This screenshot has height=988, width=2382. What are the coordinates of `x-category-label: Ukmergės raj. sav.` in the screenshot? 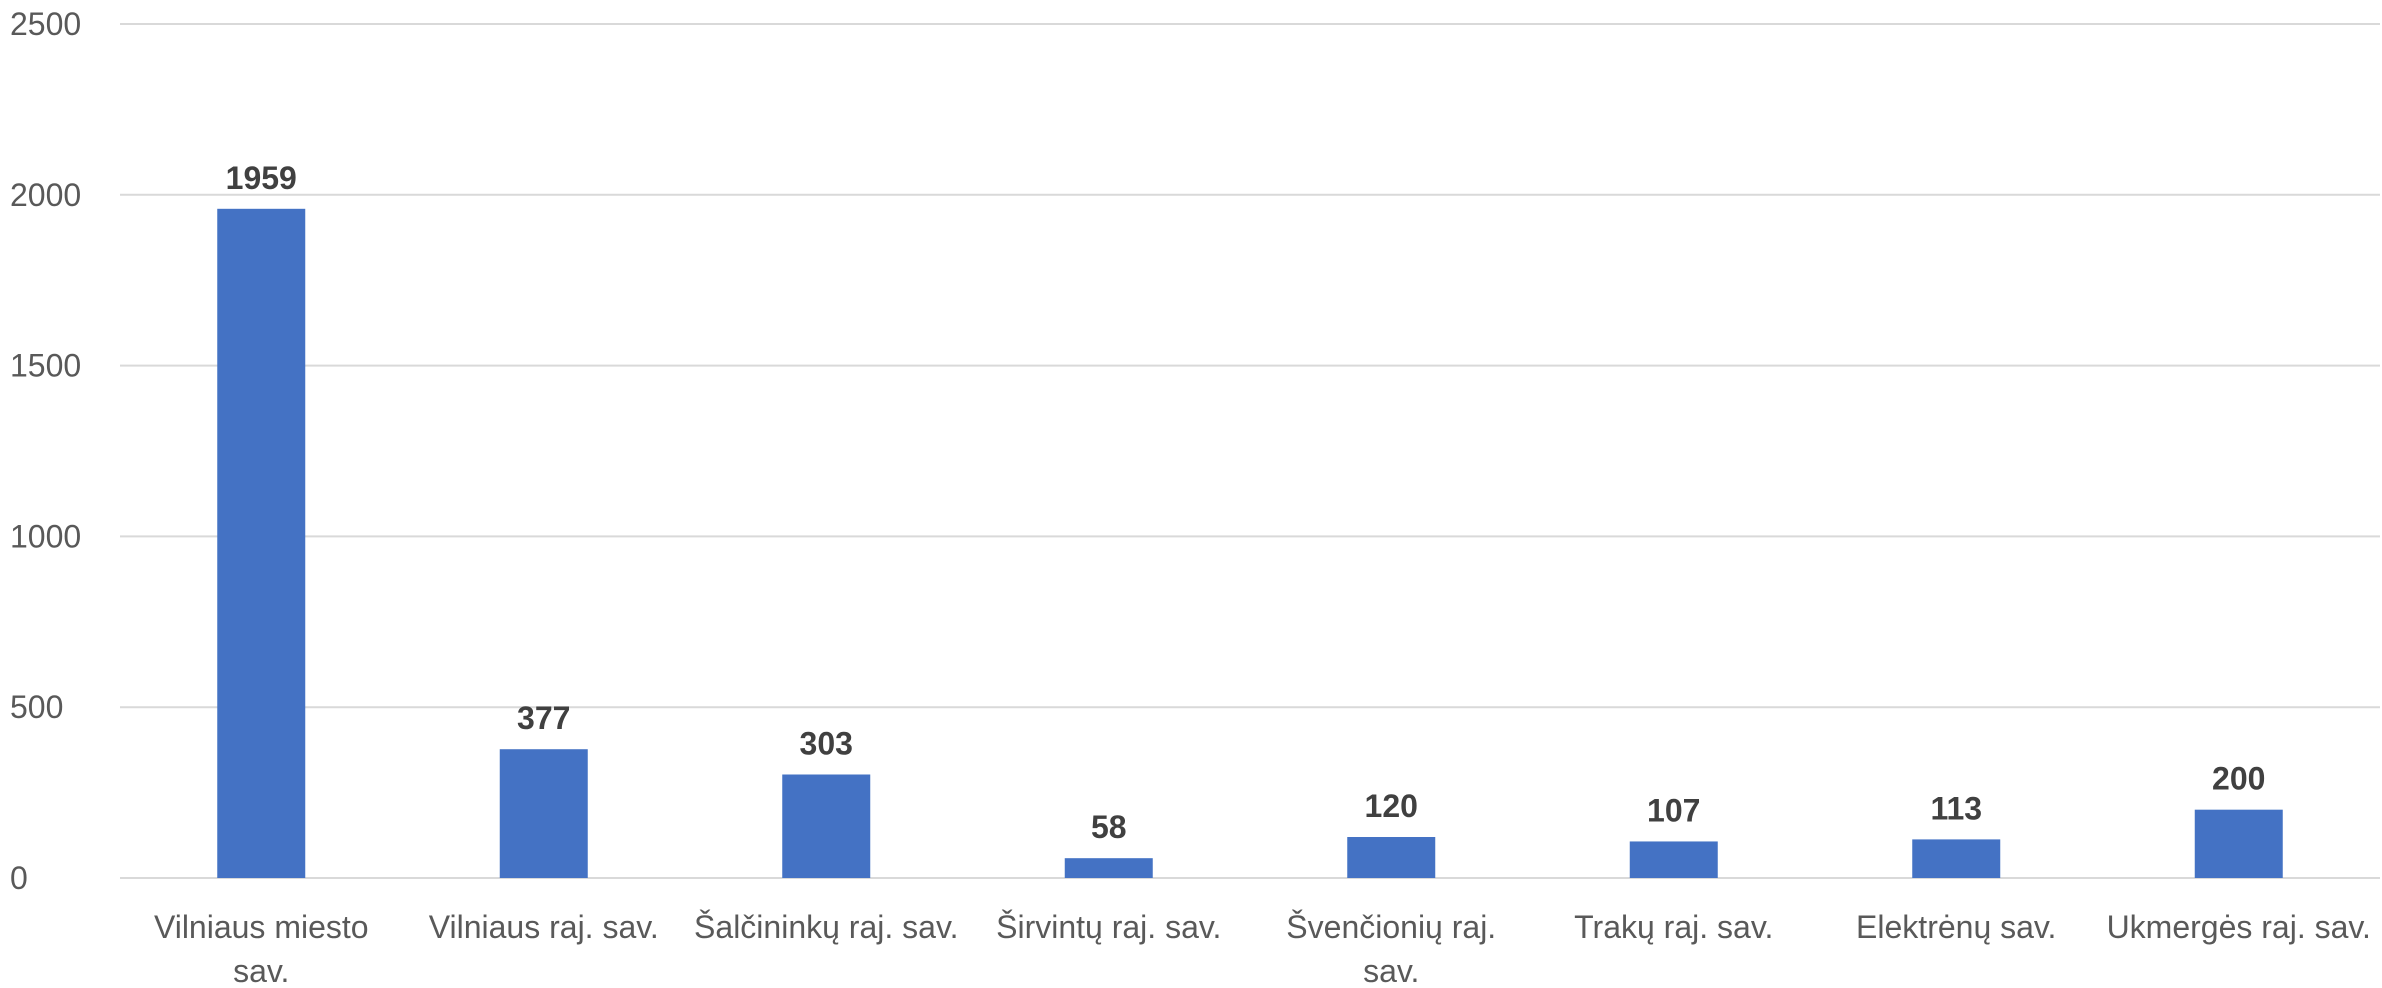 It's located at (2239, 927).